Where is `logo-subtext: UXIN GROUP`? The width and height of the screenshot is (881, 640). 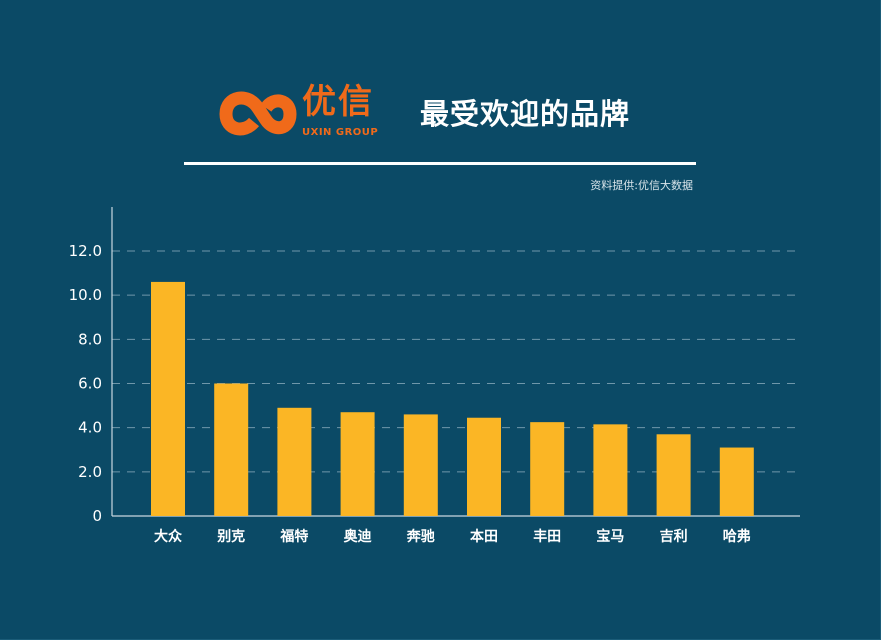
logo-subtext: UXIN GROUP is located at coordinates (340, 132).